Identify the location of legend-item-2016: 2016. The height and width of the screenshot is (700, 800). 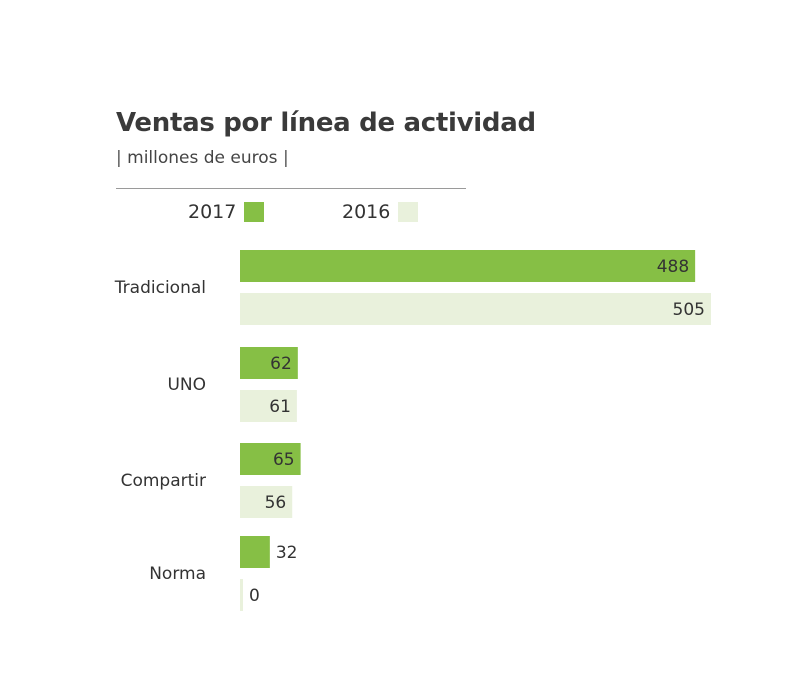
(380, 212).